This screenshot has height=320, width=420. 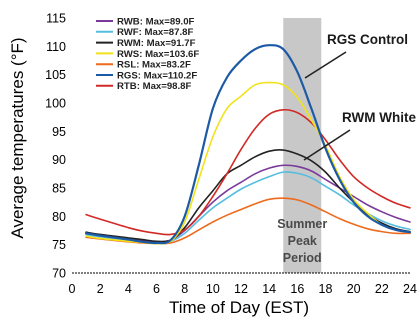 I want to click on x-tick-label-2: 2, so click(x=100, y=289).